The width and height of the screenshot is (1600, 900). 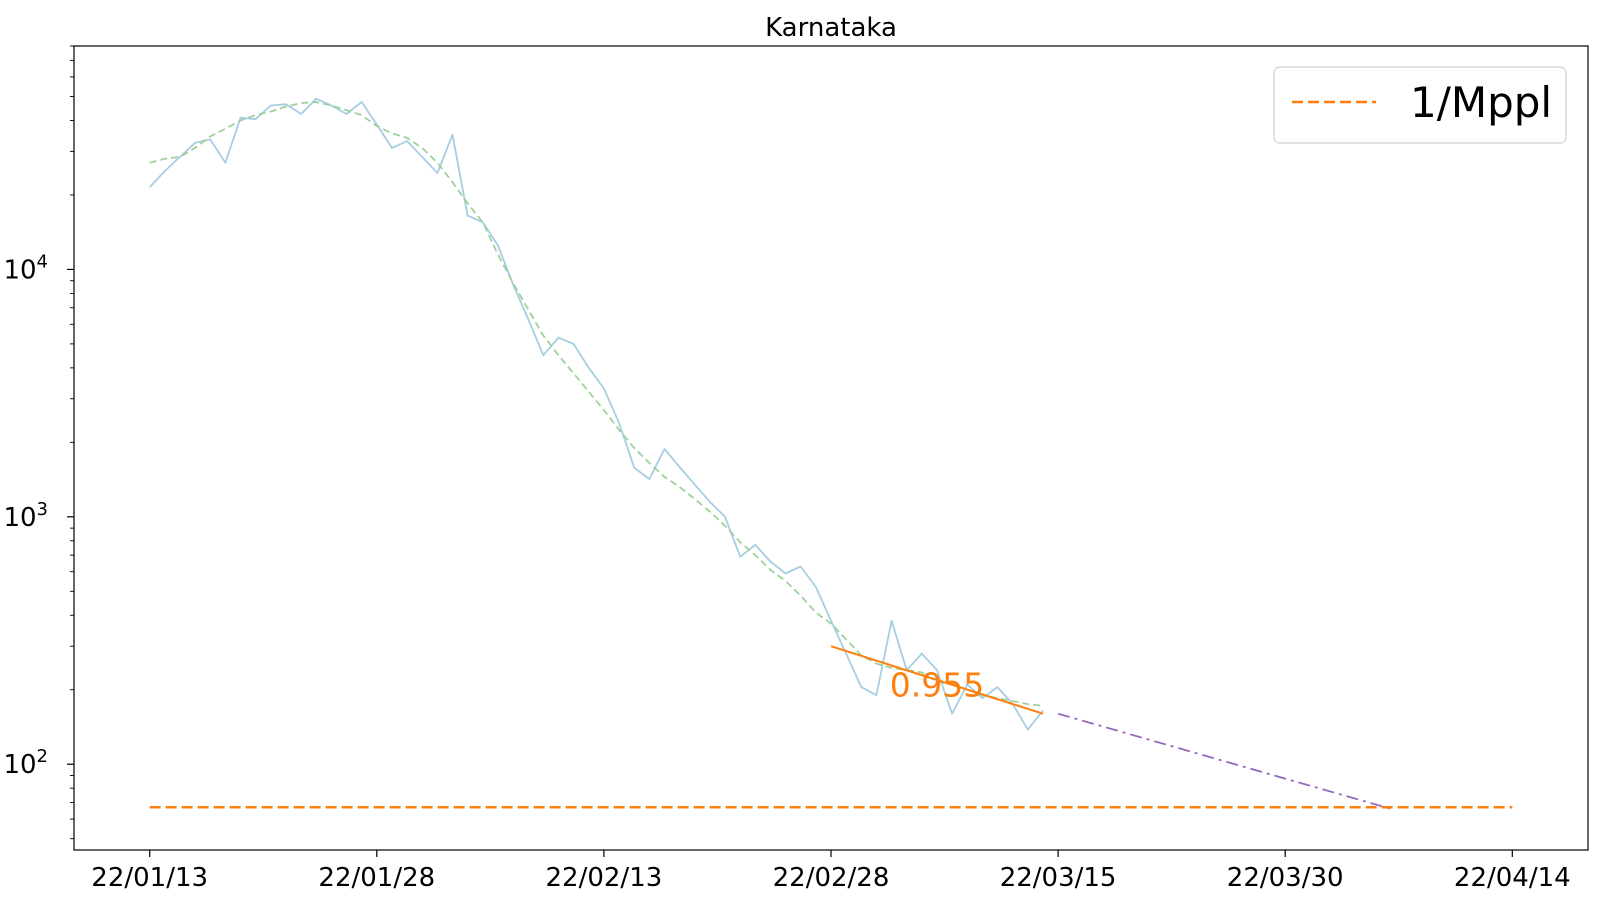 I want to click on y-tick-exponent: 2, so click(x=42, y=756).